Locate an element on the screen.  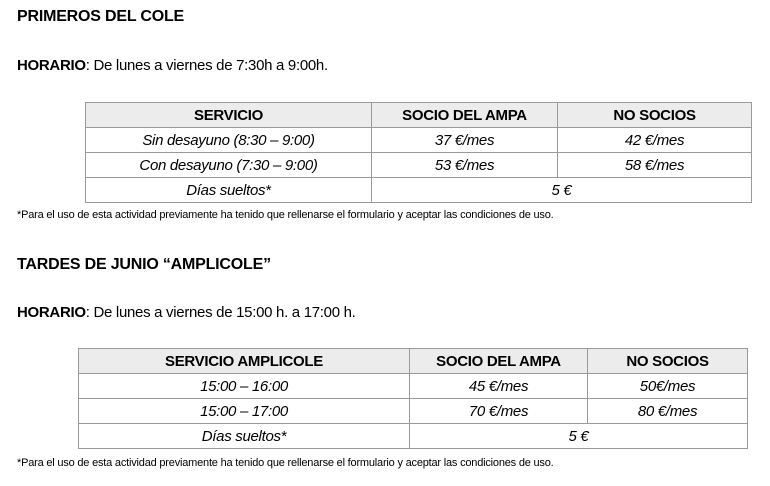
nonmember-price-cell: 80 €/mes is located at coordinates (667, 411).